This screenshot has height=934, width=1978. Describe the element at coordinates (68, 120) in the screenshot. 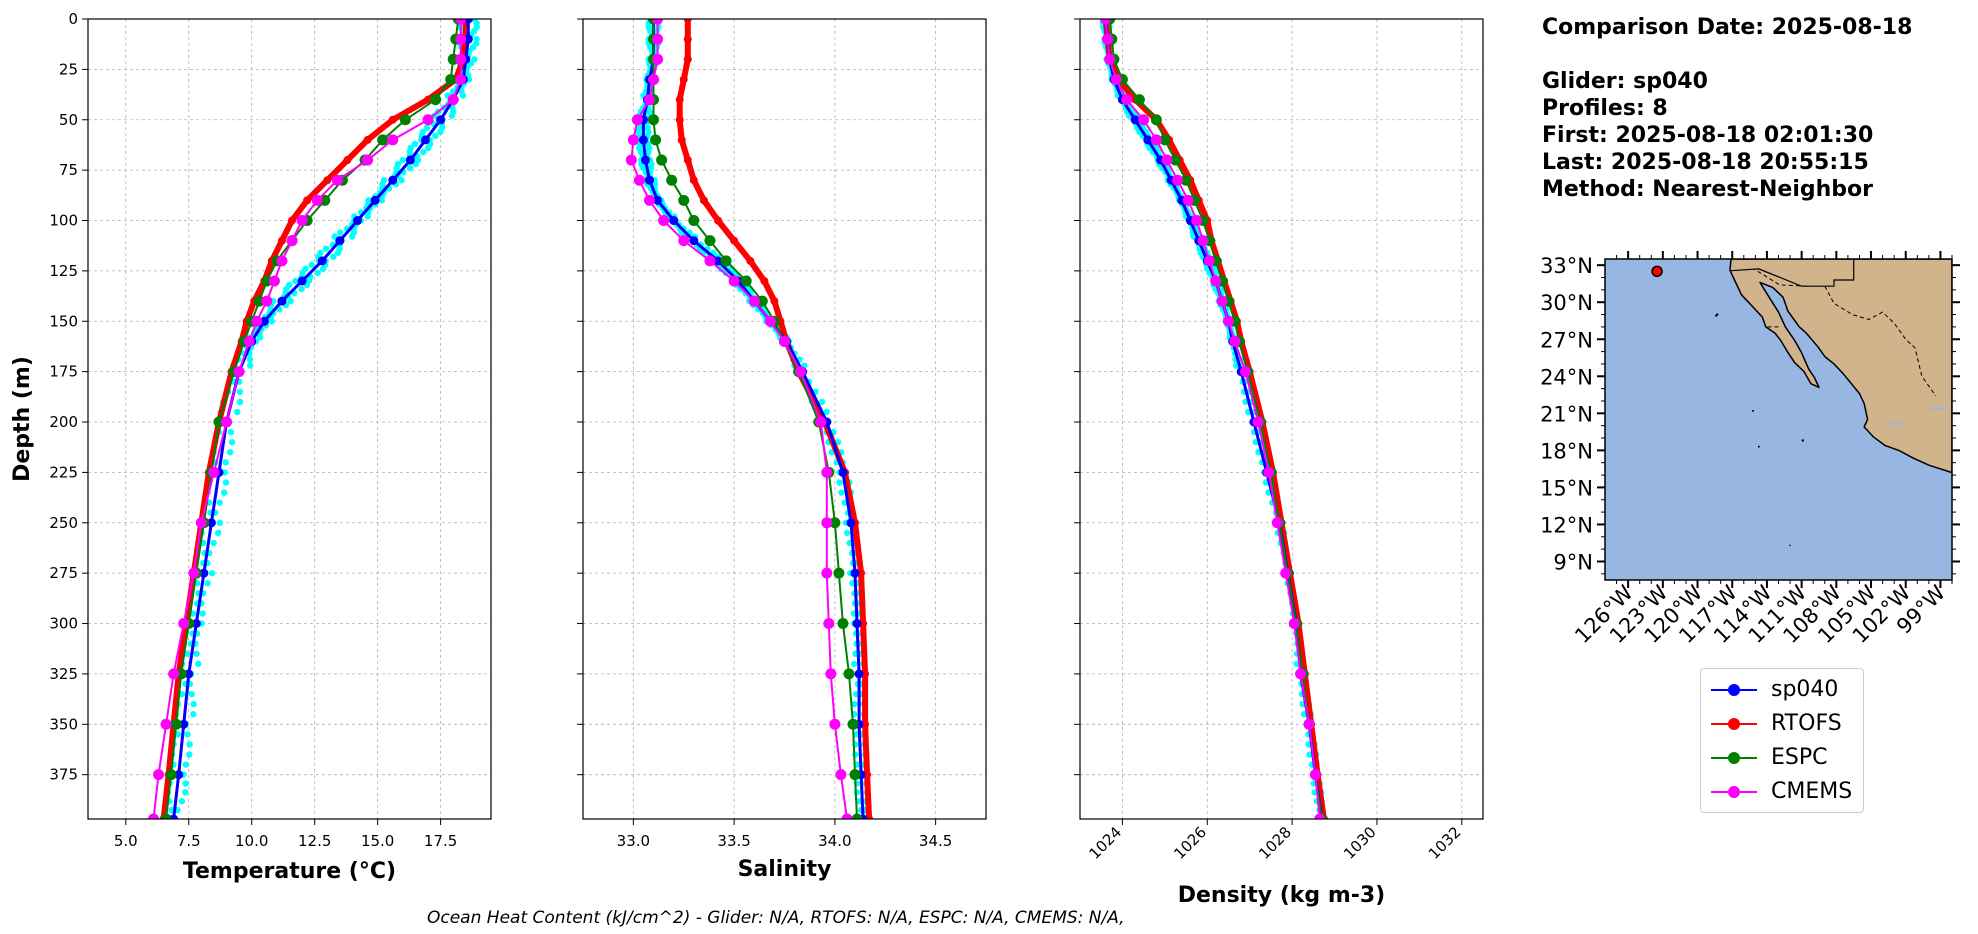

I see `y-tick-label: 50` at that location.